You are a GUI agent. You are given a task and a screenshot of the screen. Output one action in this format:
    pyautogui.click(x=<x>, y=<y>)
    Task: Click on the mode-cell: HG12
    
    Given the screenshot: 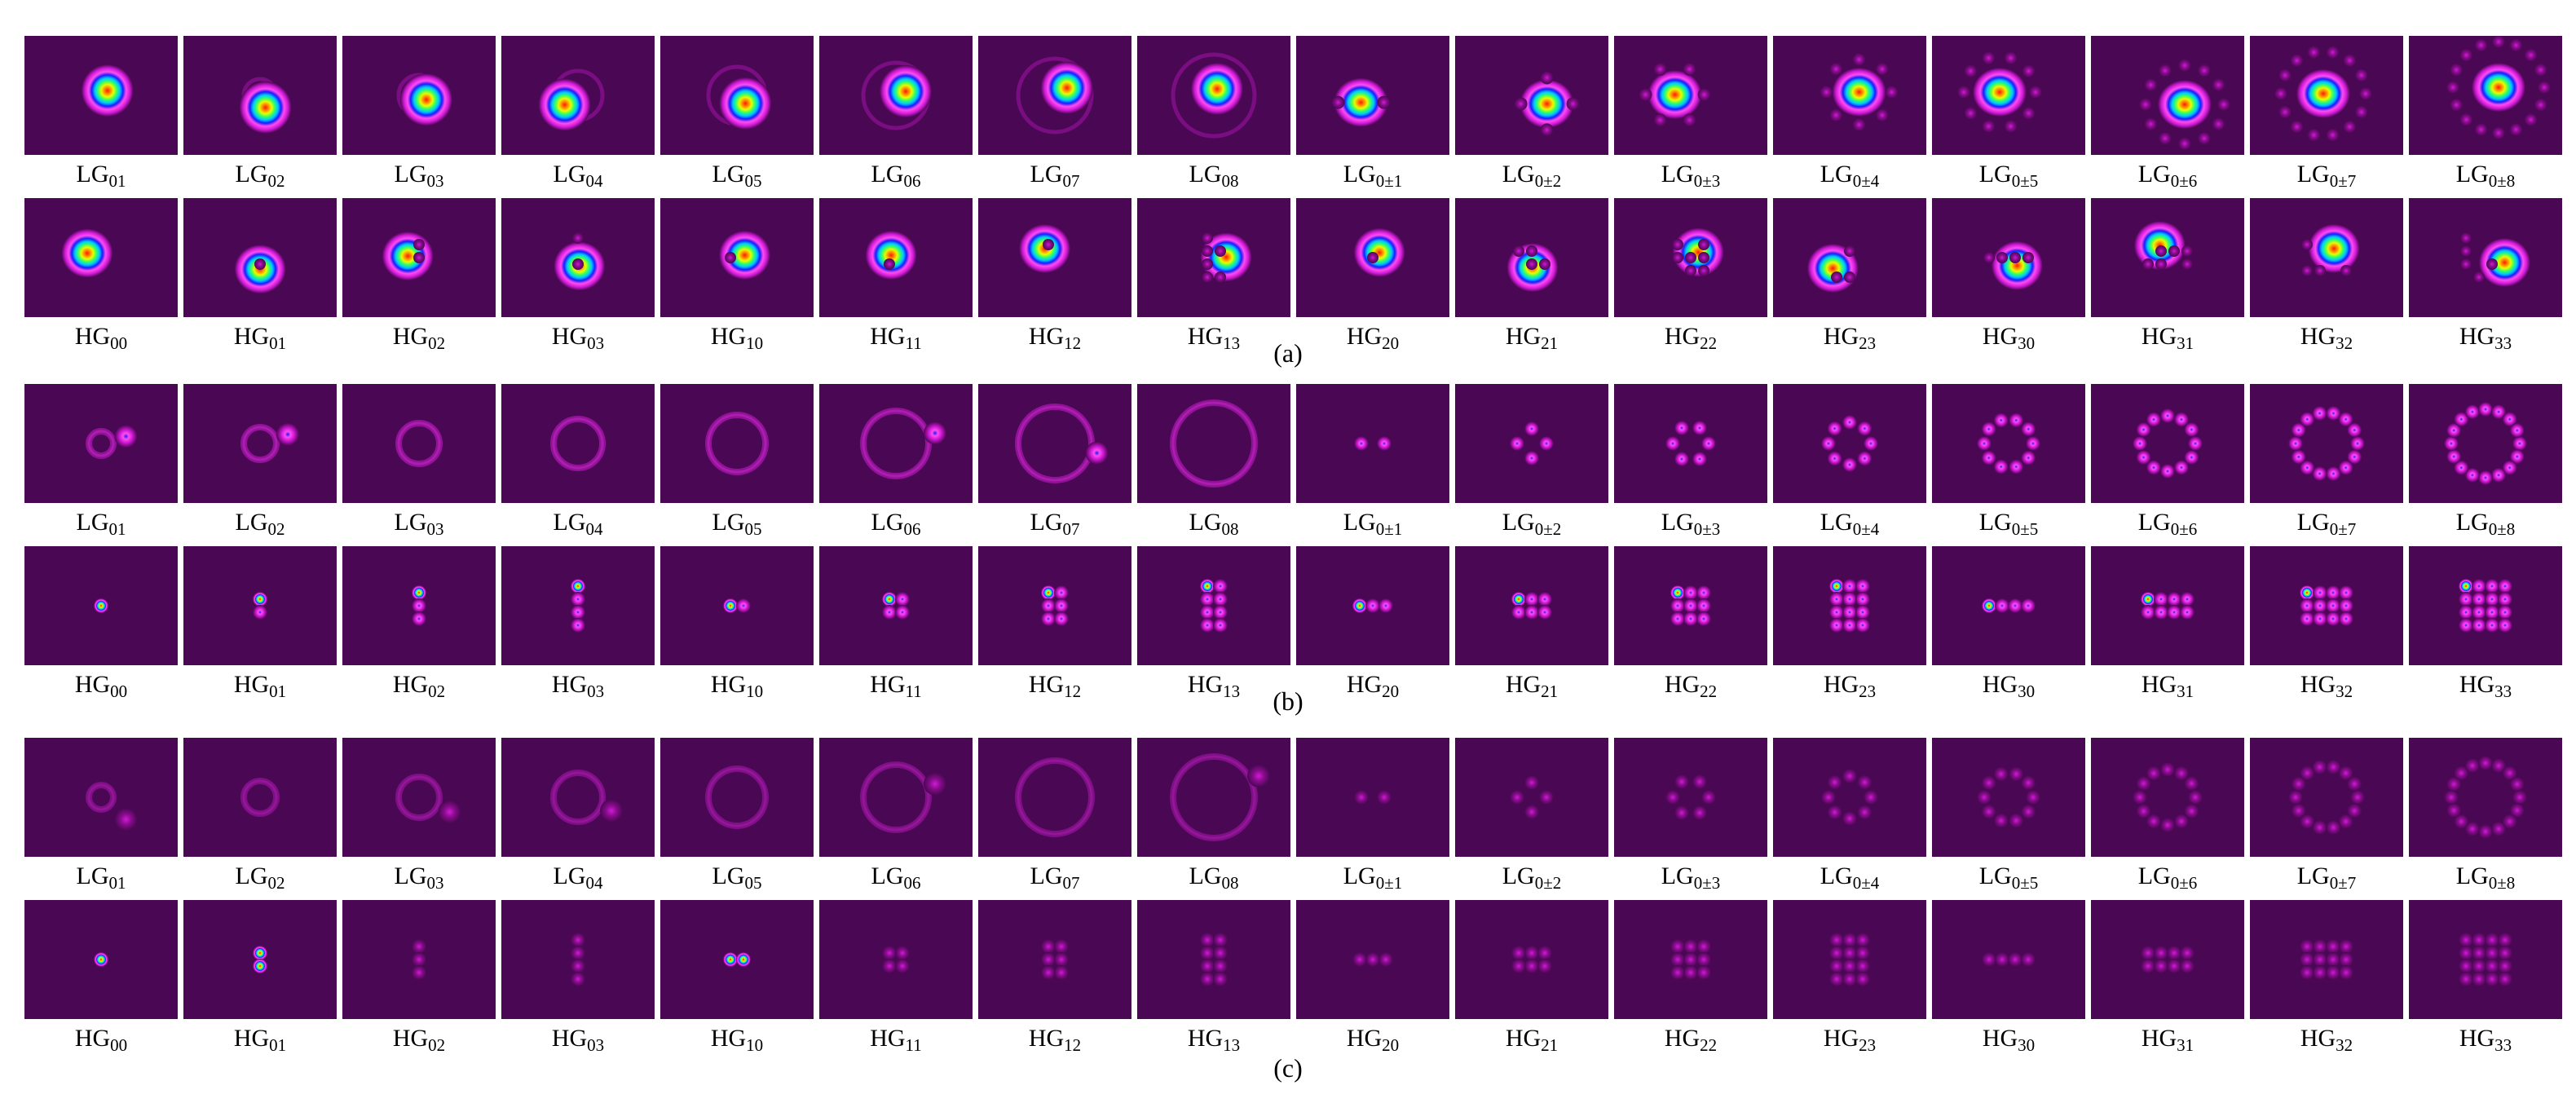 What is the action you would take?
    pyautogui.click(x=1054, y=980)
    